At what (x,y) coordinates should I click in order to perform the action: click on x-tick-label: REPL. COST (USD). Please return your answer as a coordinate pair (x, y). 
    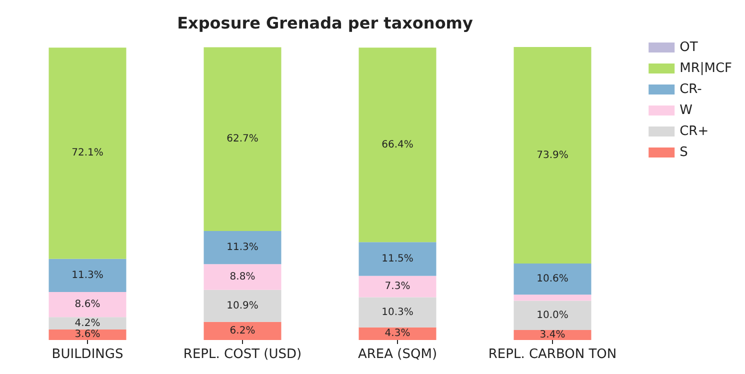
    Looking at the image, I should click on (242, 354).